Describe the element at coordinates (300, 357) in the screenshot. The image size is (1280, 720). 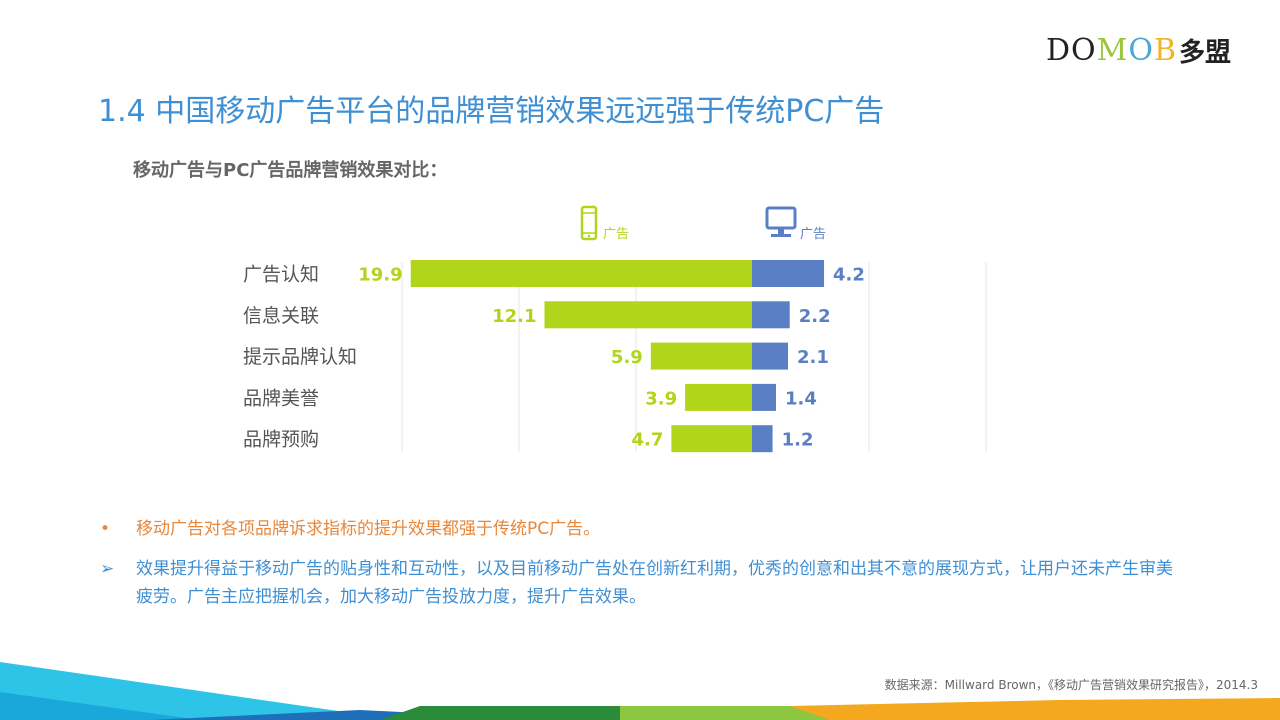
I see `category-label-2: 提示品牌认知` at that location.